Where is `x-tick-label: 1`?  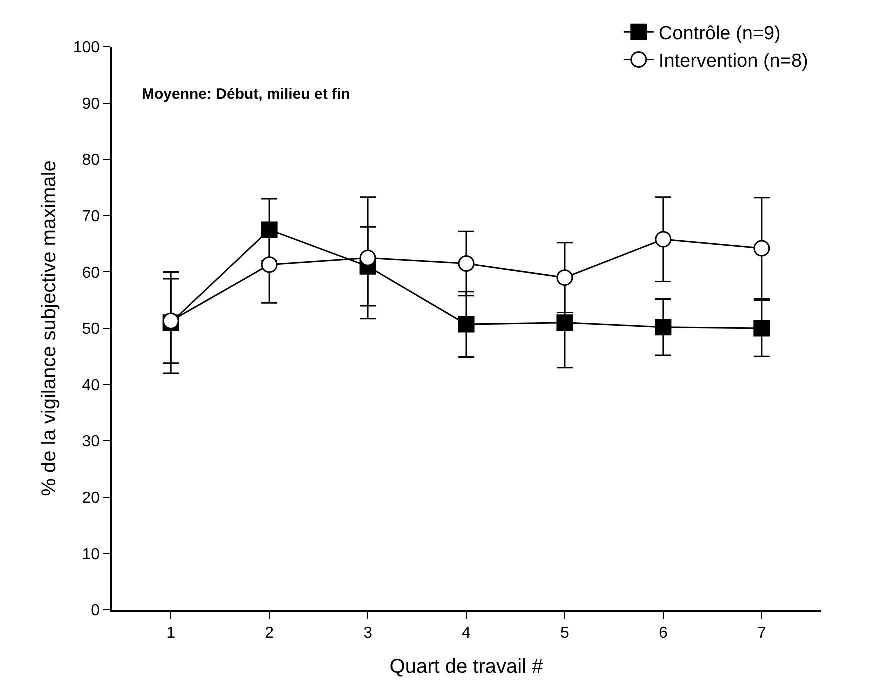
x-tick-label: 1 is located at coordinates (171, 633).